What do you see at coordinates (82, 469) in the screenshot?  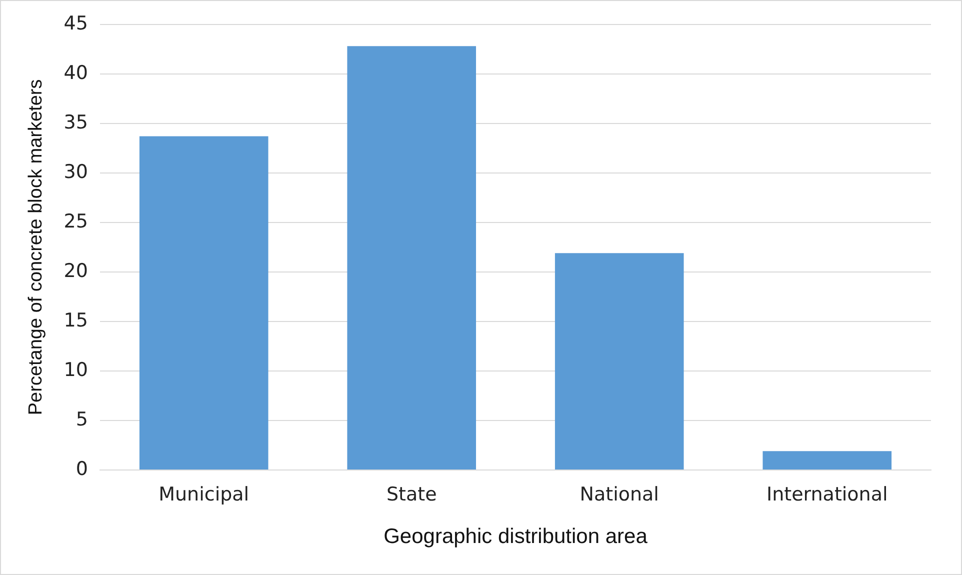 I see `y-tick-label: 0` at bounding box center [82, 469].